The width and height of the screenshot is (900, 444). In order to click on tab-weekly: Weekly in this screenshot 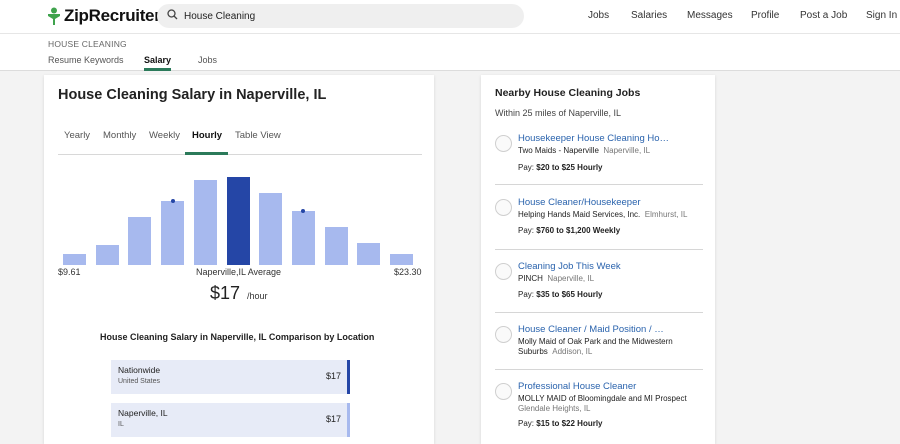, I will do `click(164, 135)`.